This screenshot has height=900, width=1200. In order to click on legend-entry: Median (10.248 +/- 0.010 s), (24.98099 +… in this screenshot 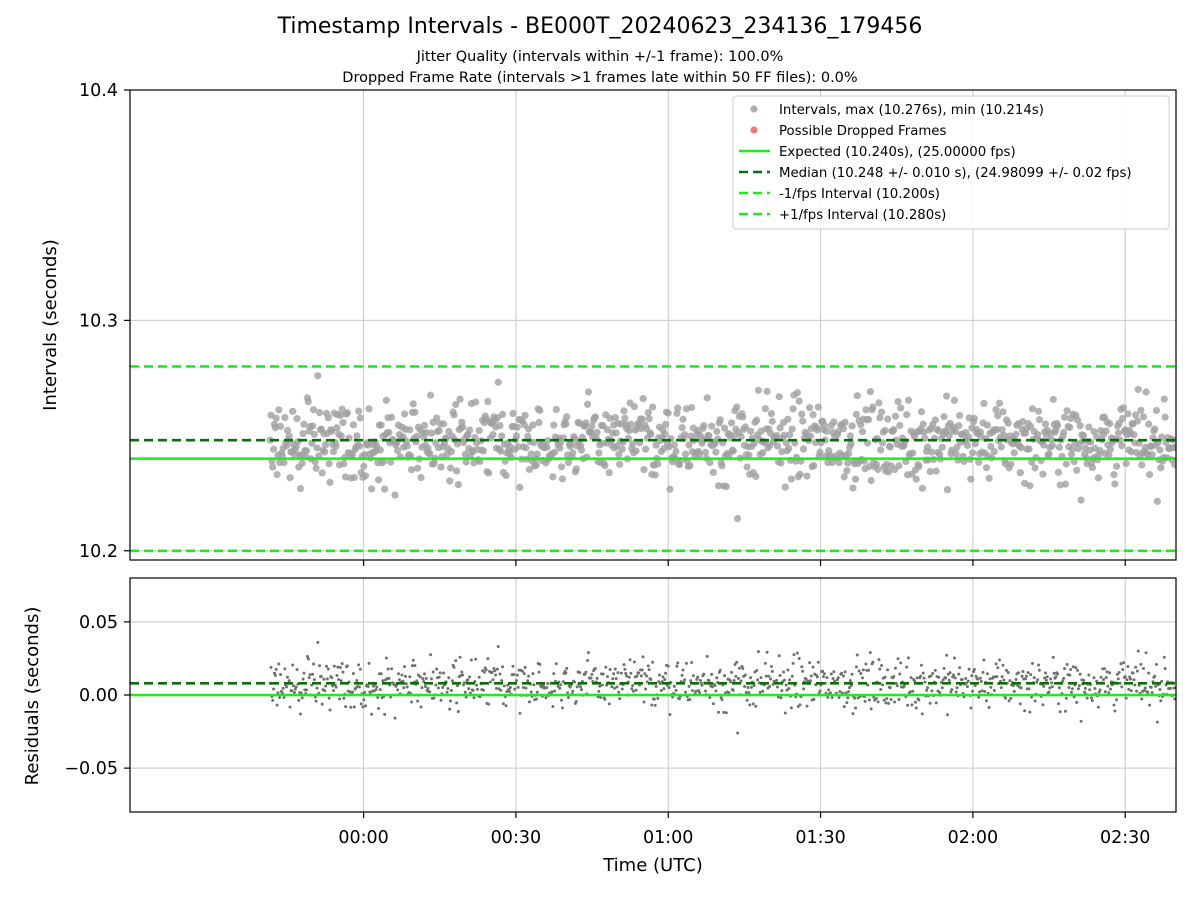, I will do `click(955, 173)`.